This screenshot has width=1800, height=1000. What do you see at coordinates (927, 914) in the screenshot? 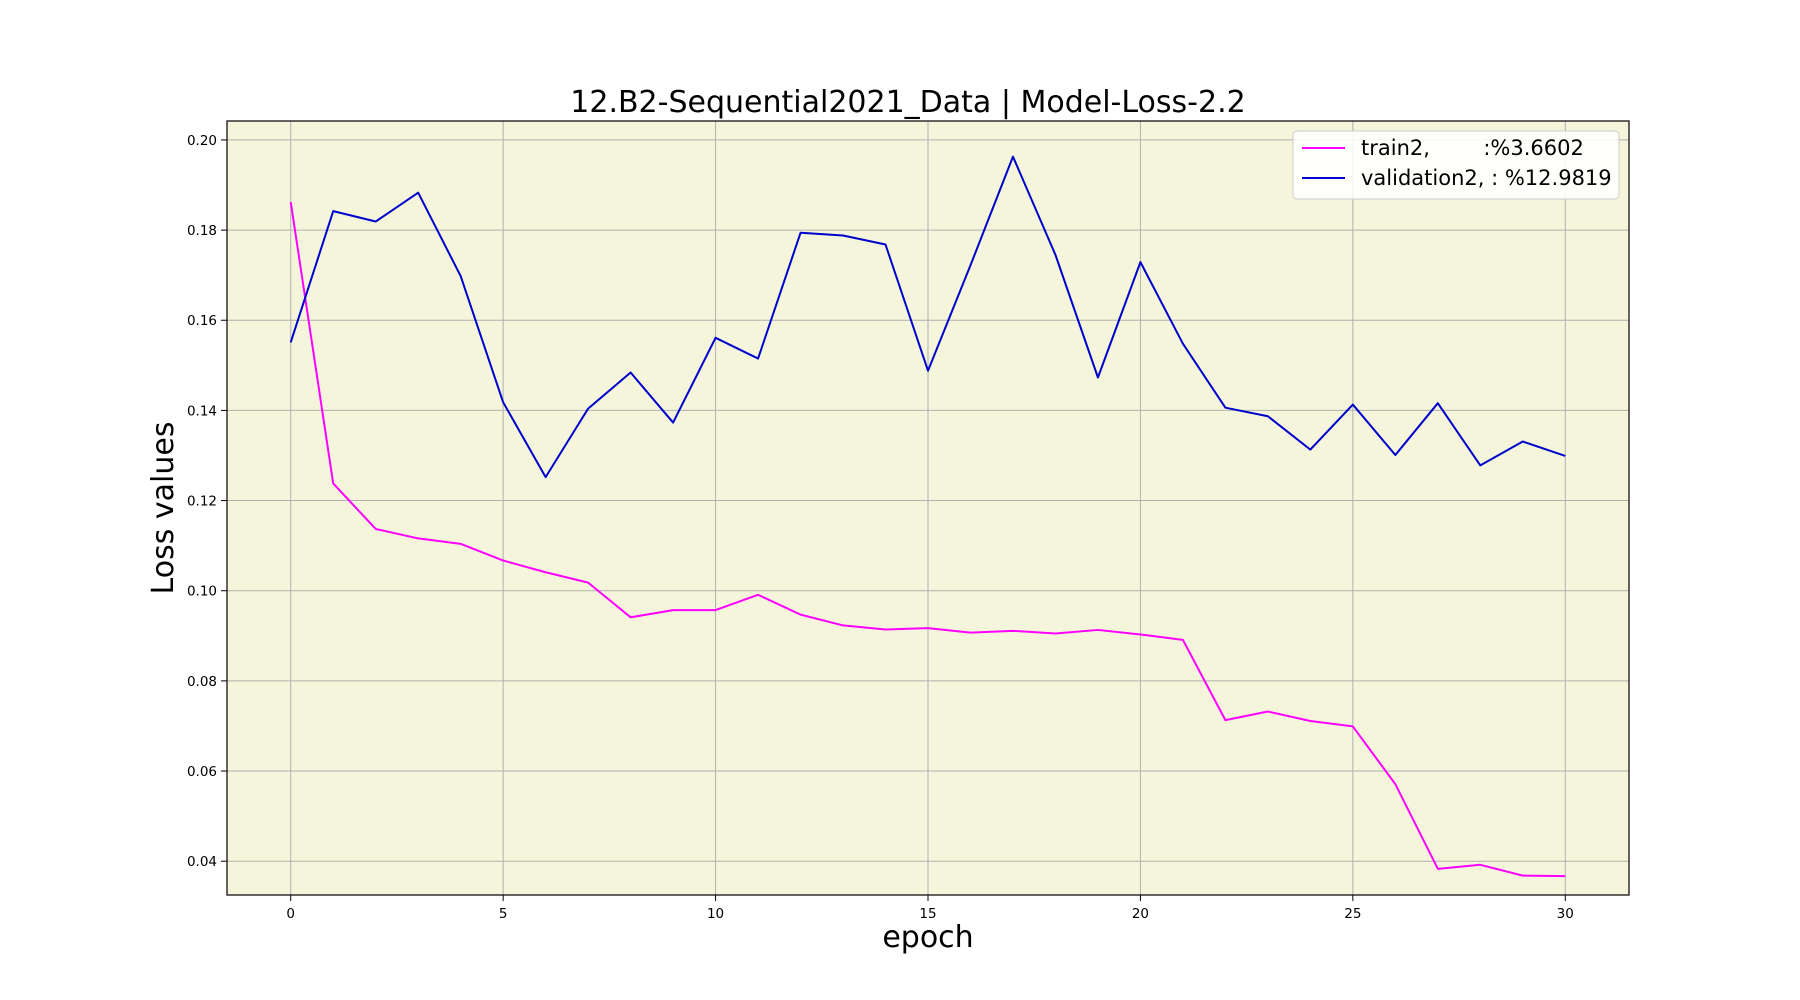
I see `x-tick-label: 15` at bounding box center [927, 914].